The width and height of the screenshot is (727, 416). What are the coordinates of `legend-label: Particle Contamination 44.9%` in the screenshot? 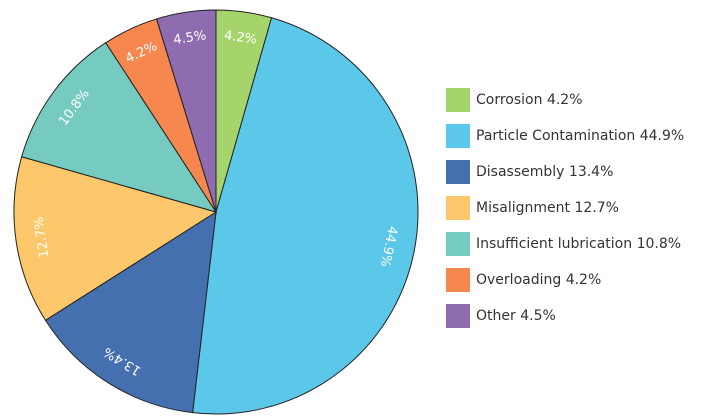 It's located at (580, 136).